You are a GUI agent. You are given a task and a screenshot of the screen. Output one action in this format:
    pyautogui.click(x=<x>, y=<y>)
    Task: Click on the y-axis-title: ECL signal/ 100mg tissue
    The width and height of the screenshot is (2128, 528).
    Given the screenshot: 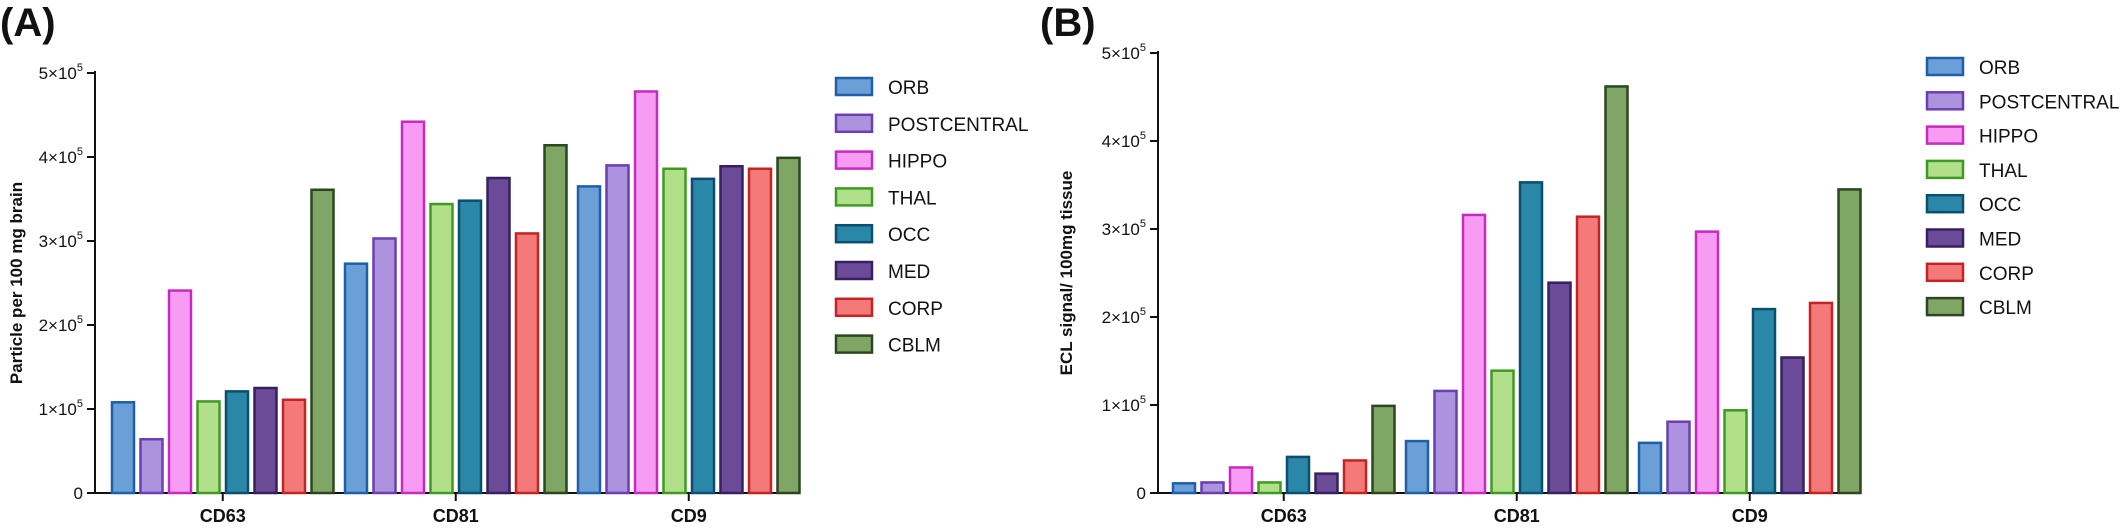 What is the action you would take?
    pyautogui.click(x=1066, y=273)
    